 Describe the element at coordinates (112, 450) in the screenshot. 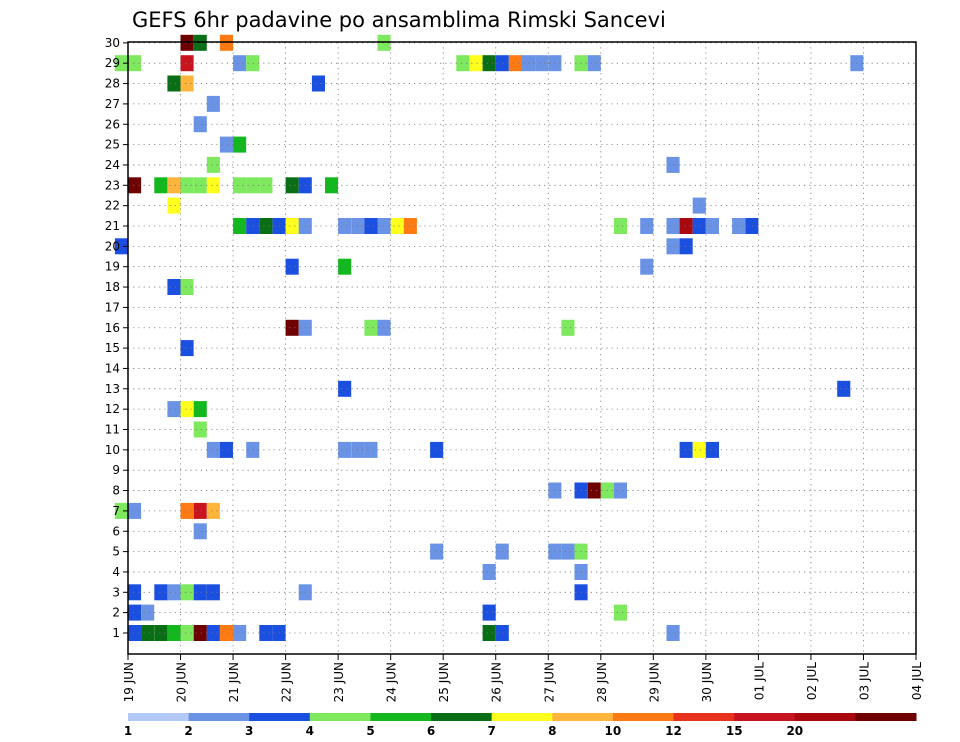

I see `y-tick-label: 10` at that location.